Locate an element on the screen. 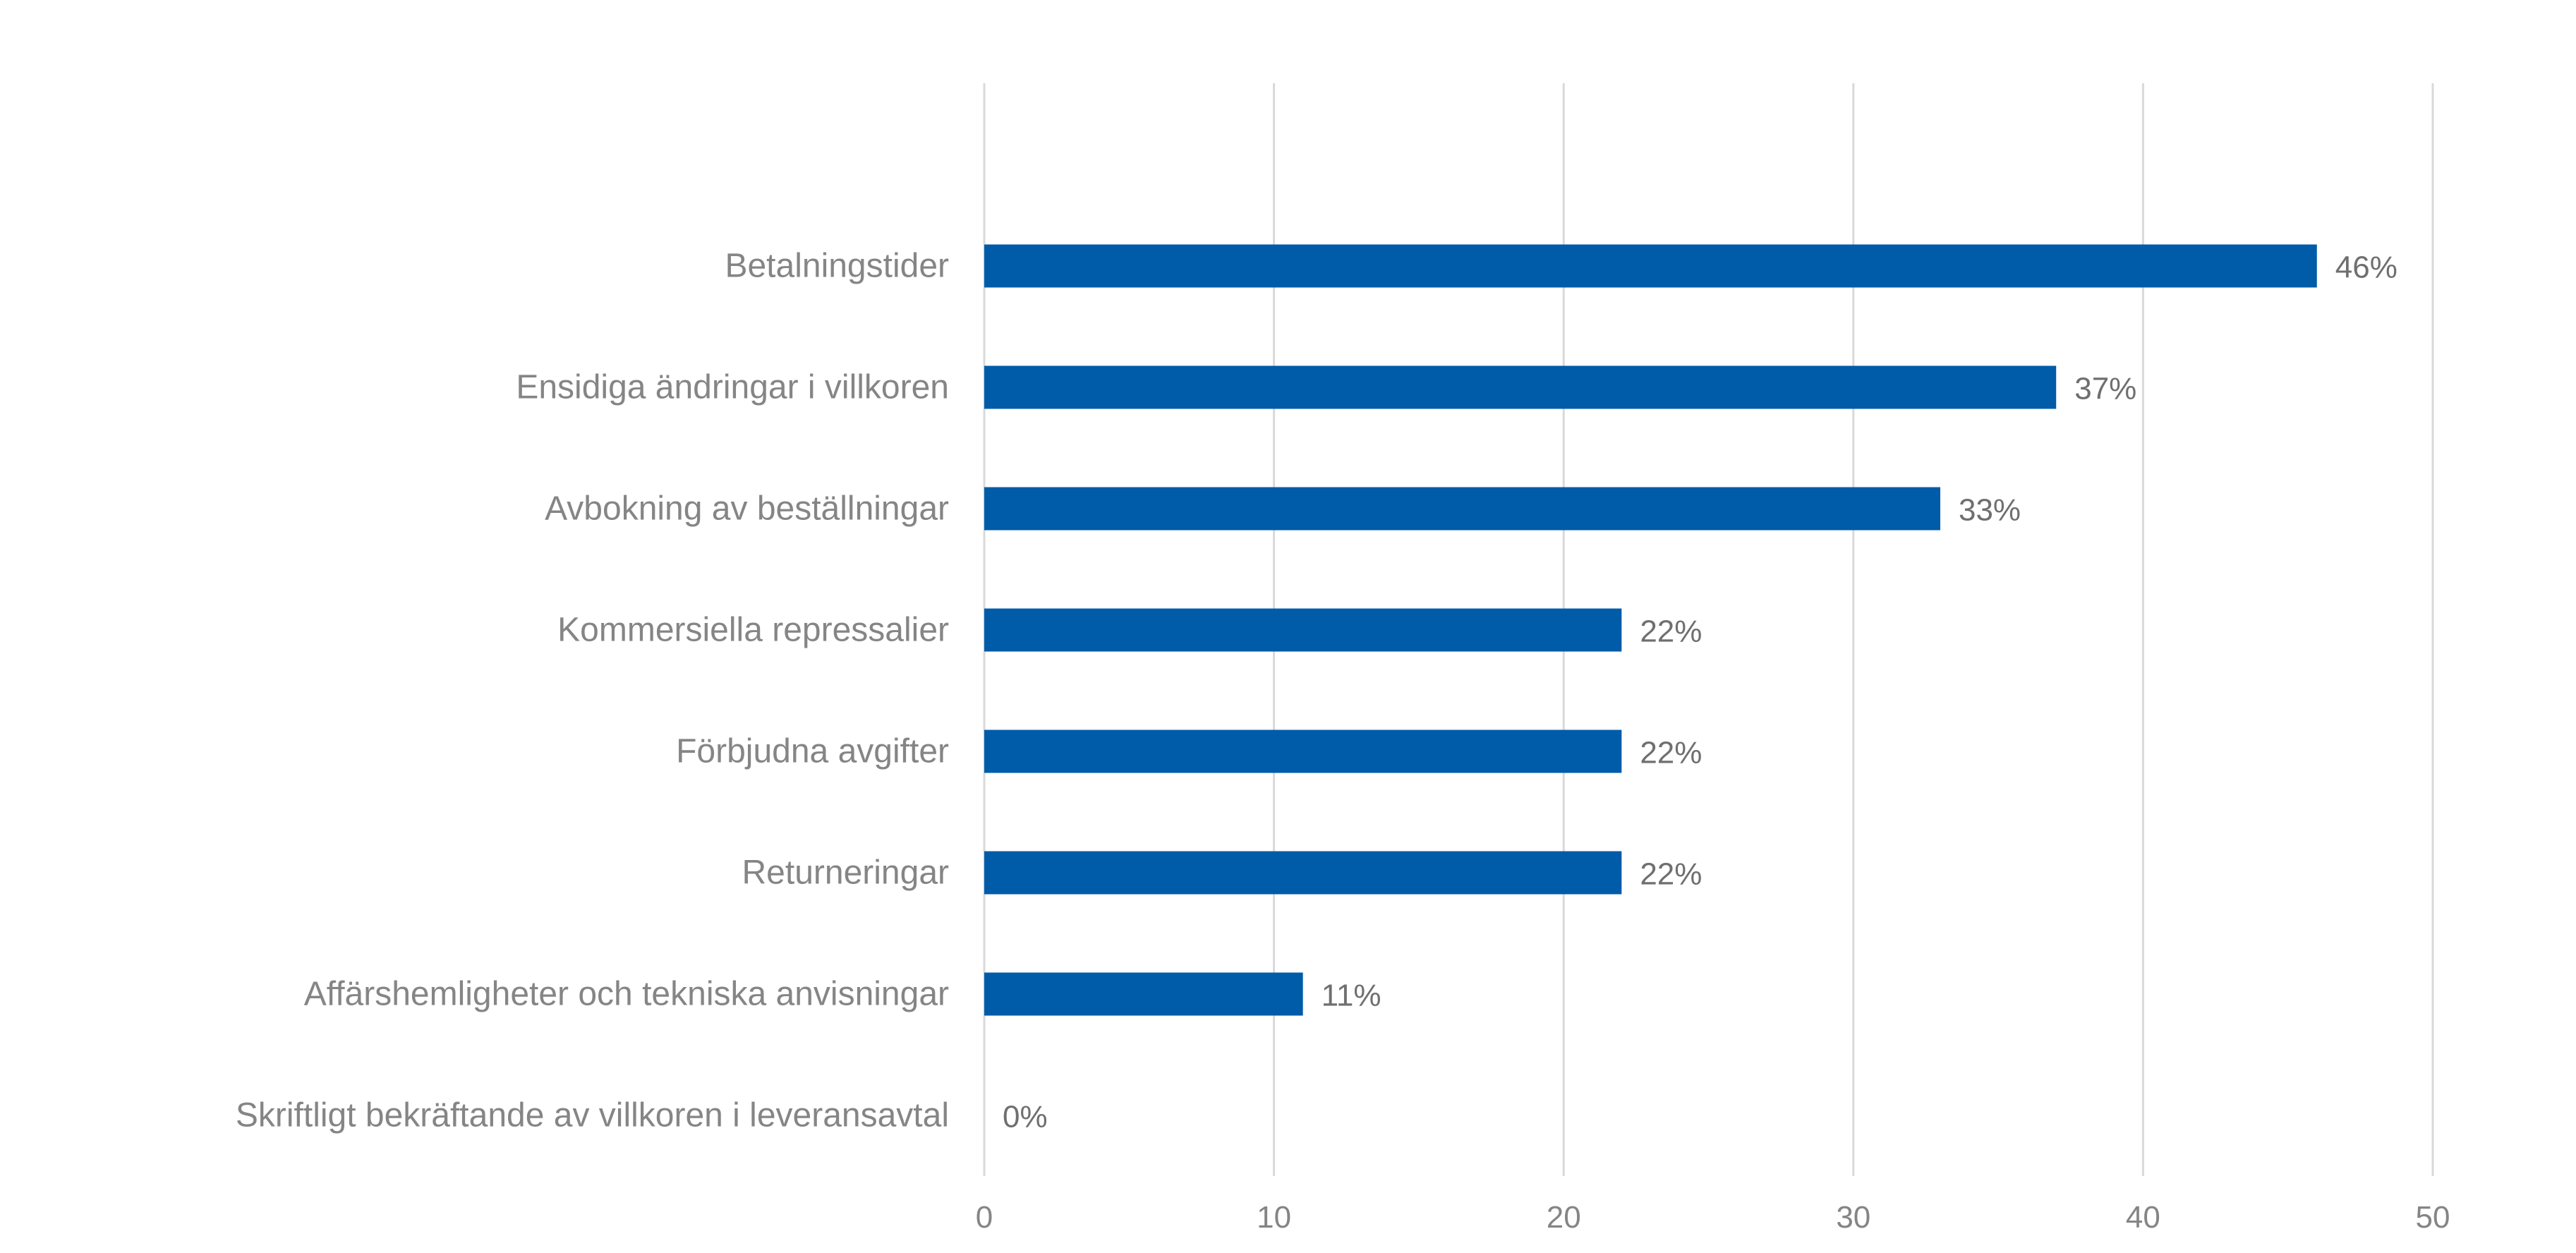  category-label: Kommersiella repressalier is located at coordinates (753, 630).